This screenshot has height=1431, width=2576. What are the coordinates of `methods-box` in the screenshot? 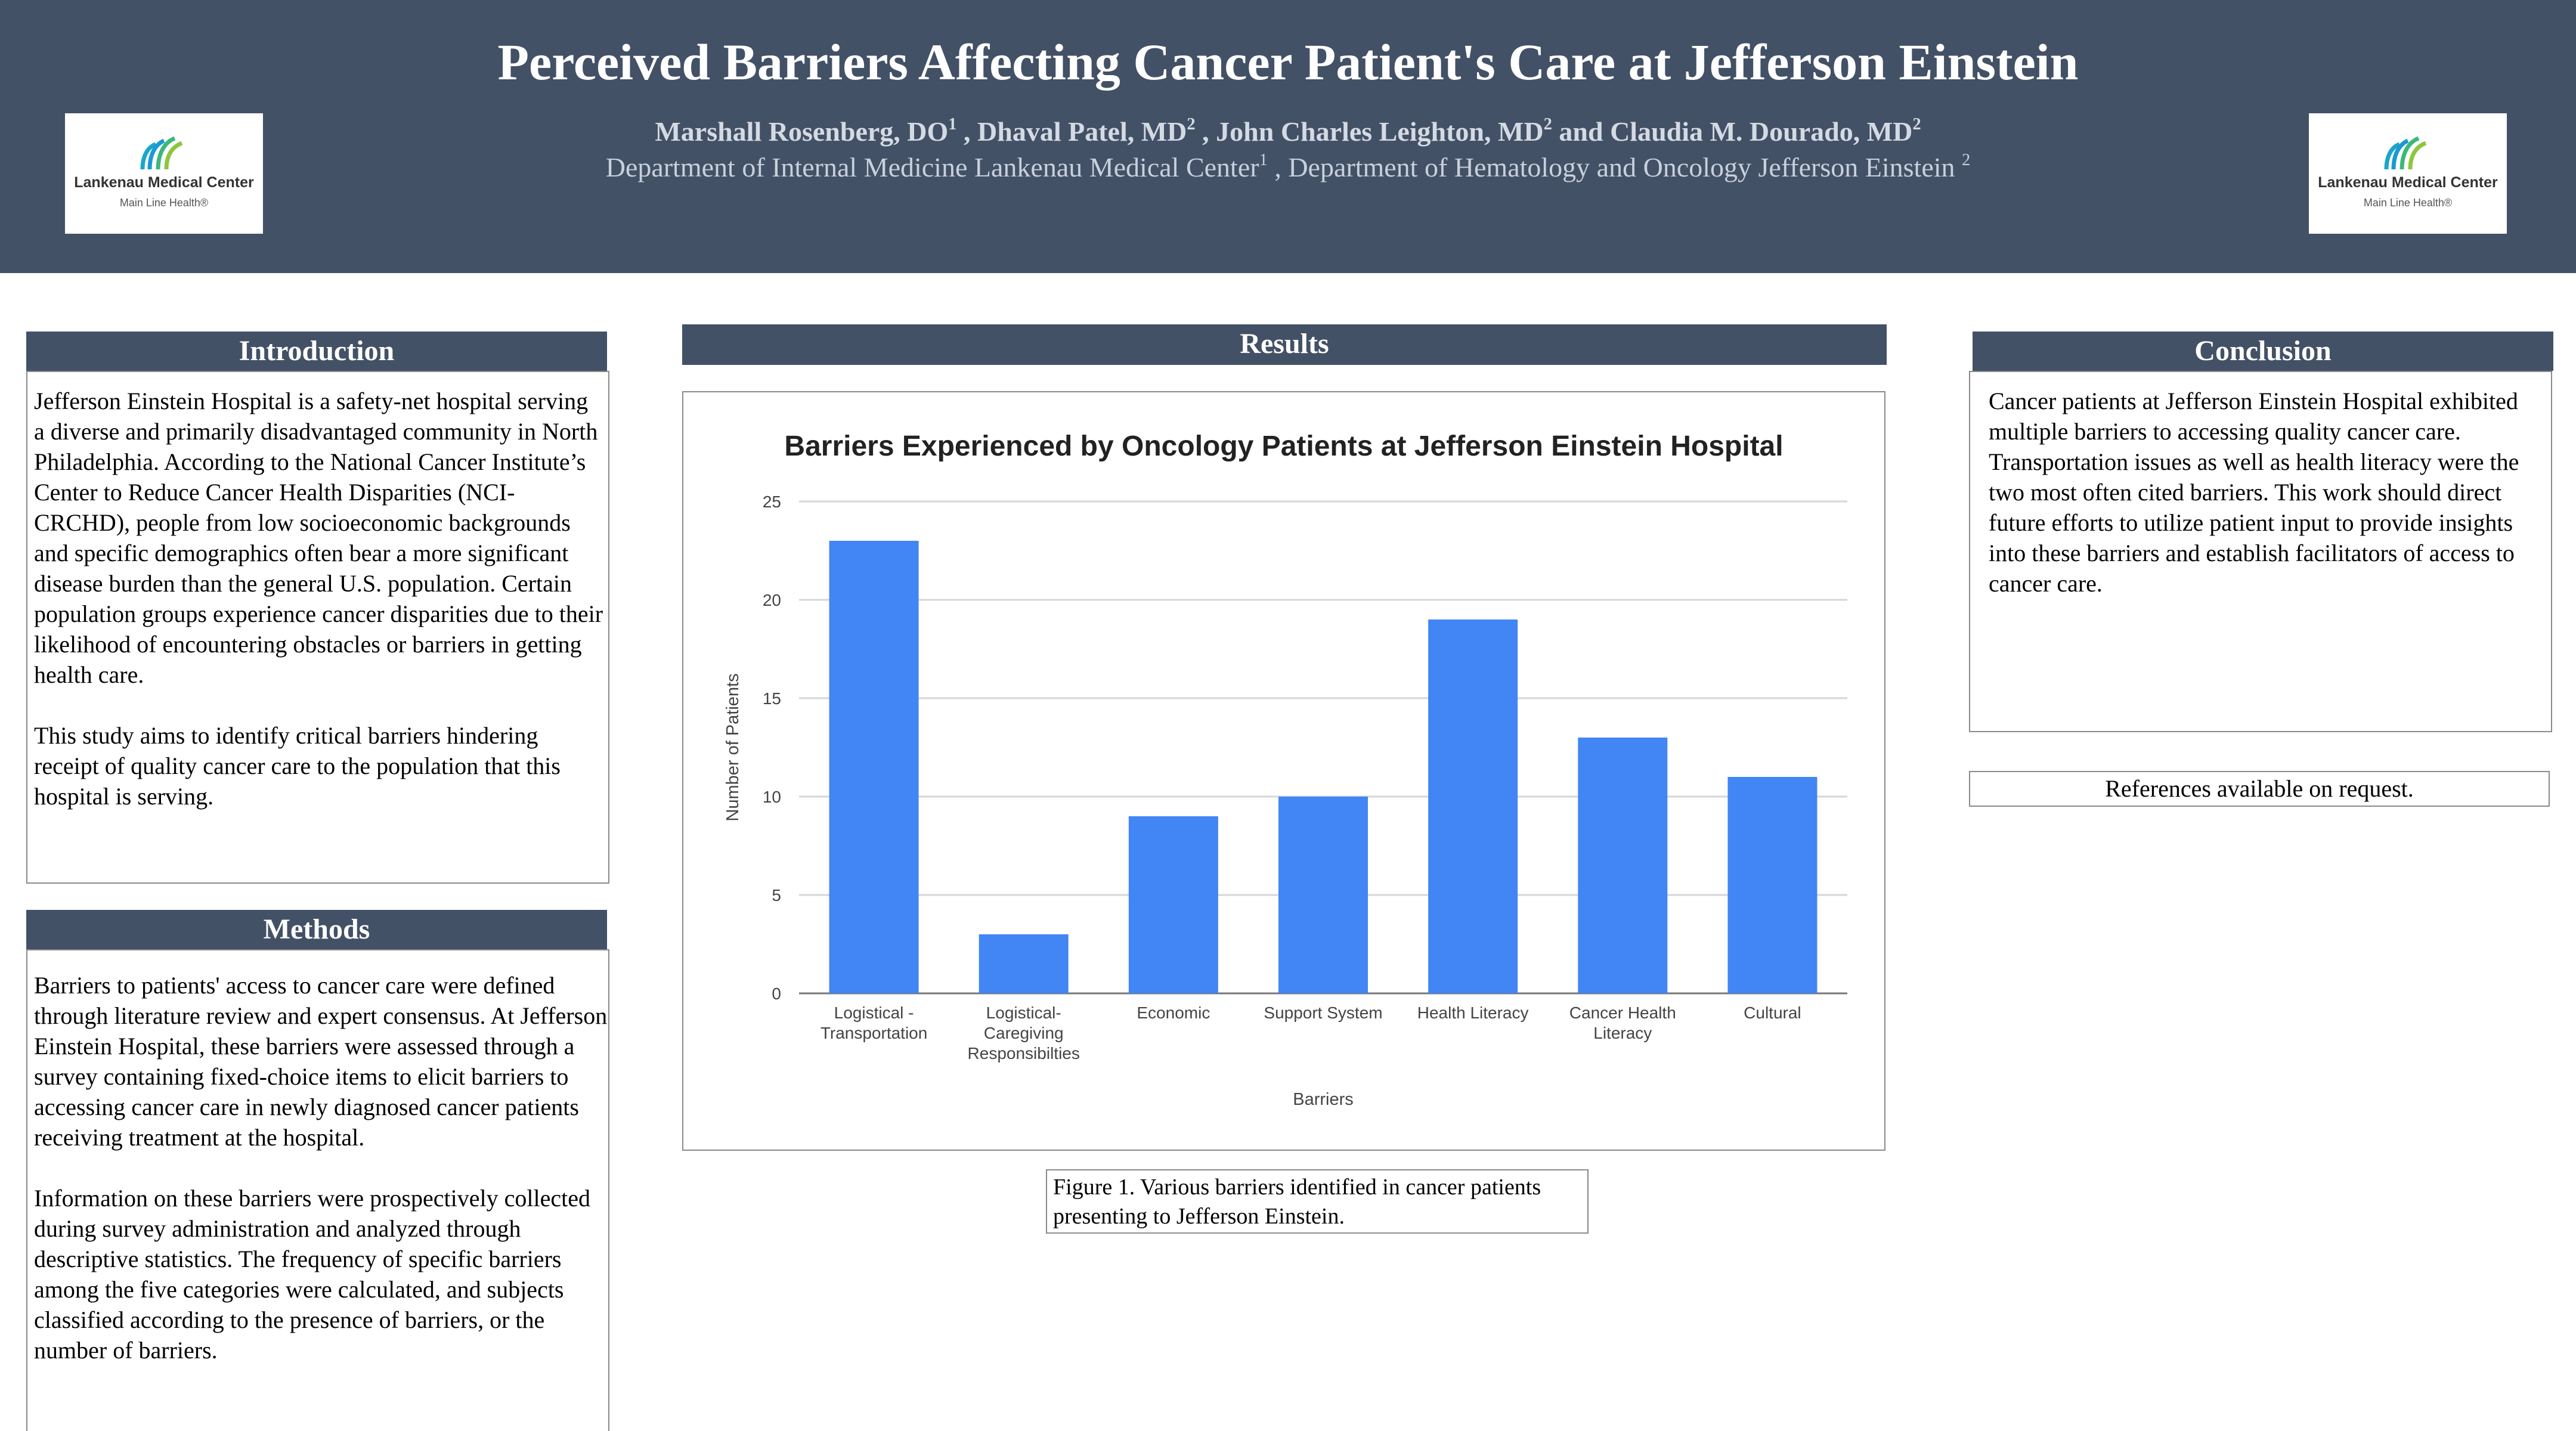 It's located at (317, 1190).